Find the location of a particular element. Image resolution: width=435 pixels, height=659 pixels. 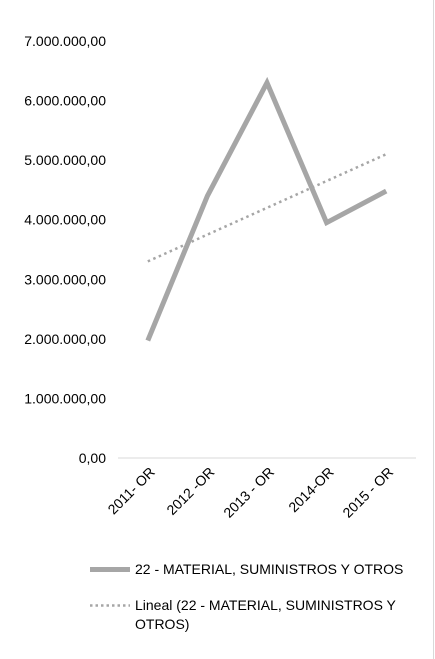

trendline is located at coordinates (267, 208).